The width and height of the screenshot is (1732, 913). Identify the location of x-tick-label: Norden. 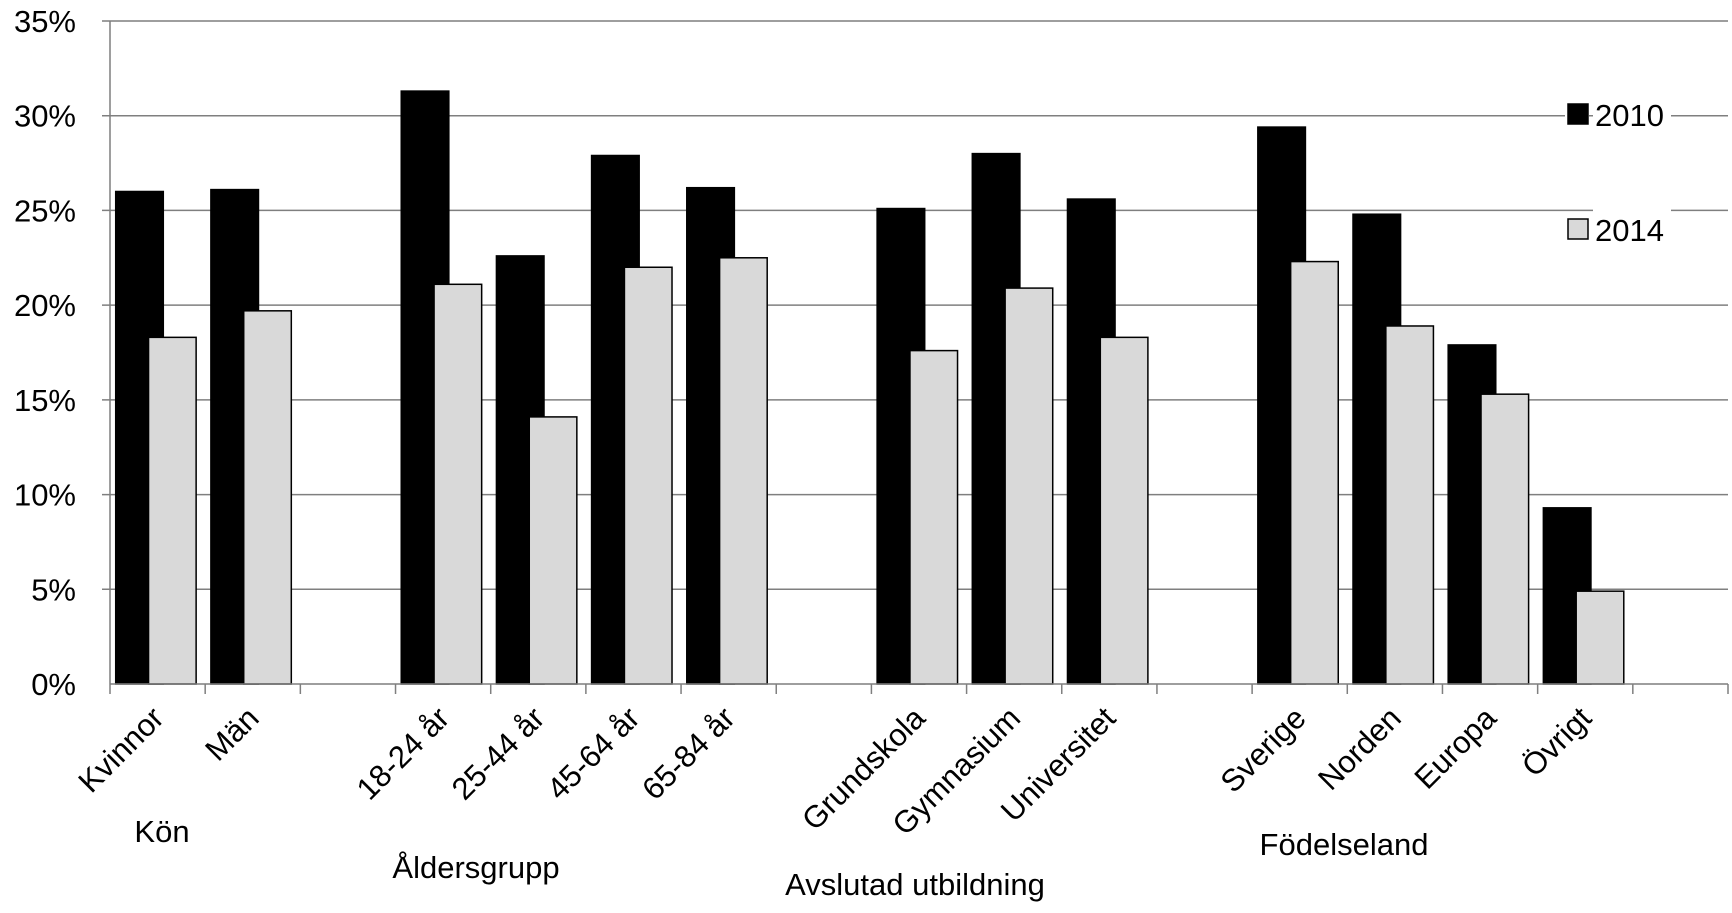
(1359, 748).